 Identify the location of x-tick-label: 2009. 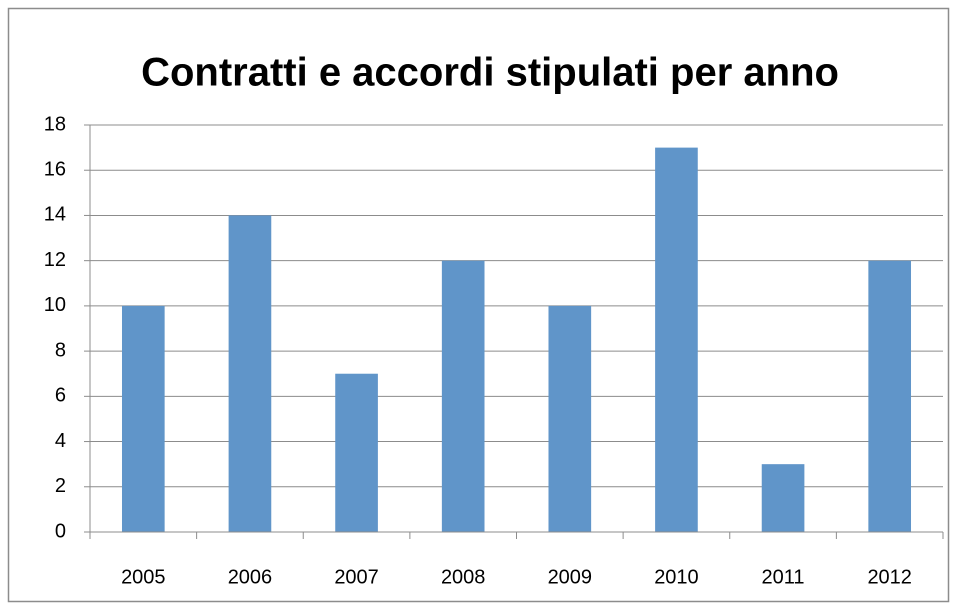
(570, 577).